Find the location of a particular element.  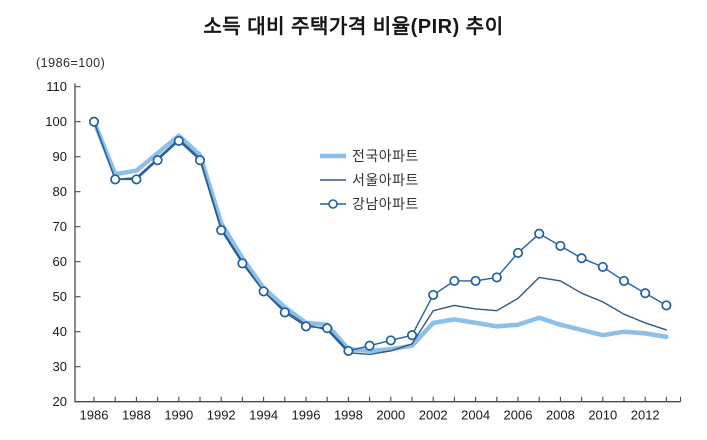

gangnam-line-circle-swatch is located at coordinates (333, 204).